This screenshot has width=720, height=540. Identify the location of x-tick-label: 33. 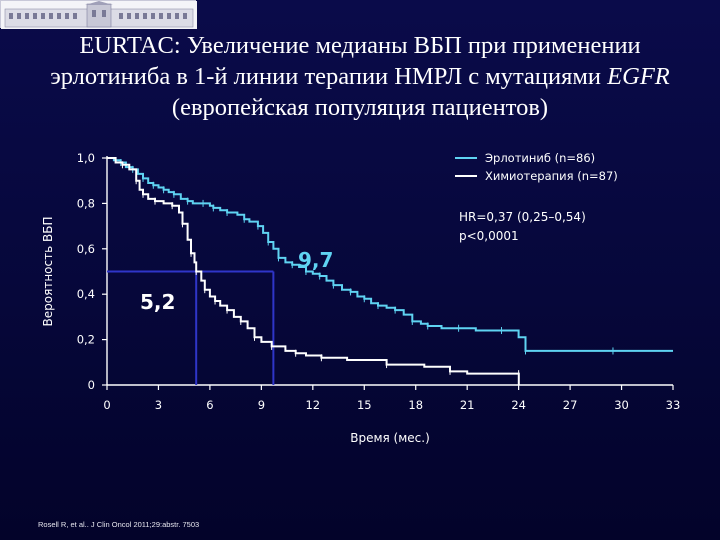
(673, 405).